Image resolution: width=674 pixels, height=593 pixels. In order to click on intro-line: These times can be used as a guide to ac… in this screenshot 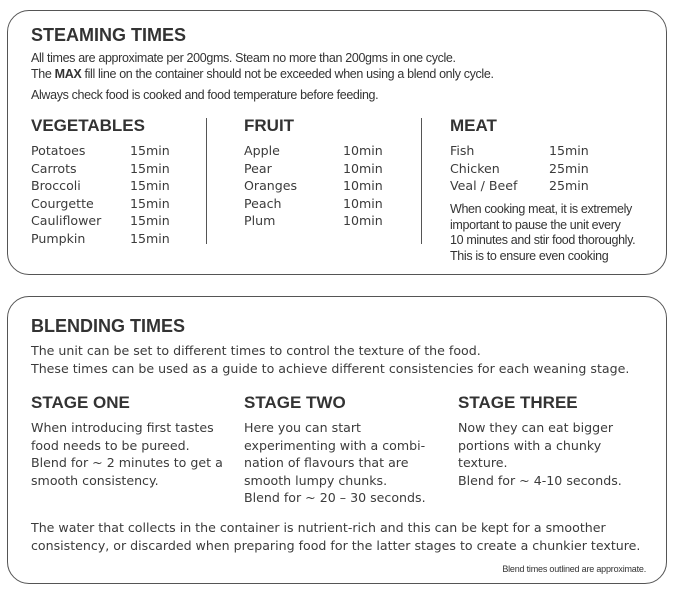, I will do `click(330, 368)`.